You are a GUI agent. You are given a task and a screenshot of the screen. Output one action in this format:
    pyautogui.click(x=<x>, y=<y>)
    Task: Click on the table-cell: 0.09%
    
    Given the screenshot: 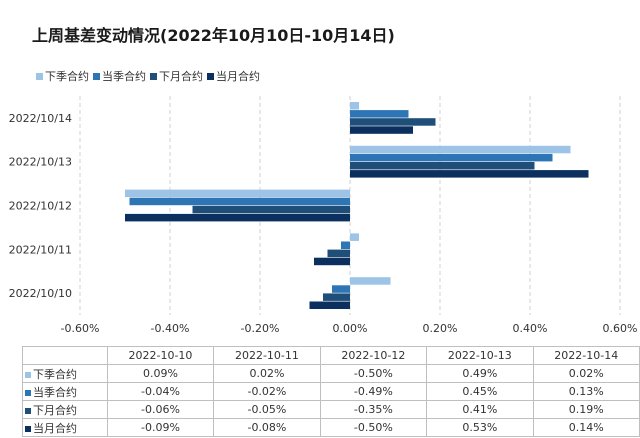 What is the action you would take?
    pyautogui.click(x=160, y=373)
    